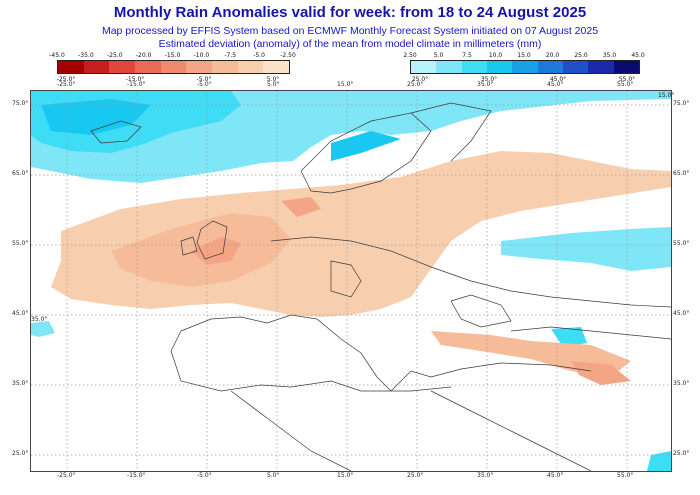  I want to click on map-edge-label: 35.0°, so click(39, 319).